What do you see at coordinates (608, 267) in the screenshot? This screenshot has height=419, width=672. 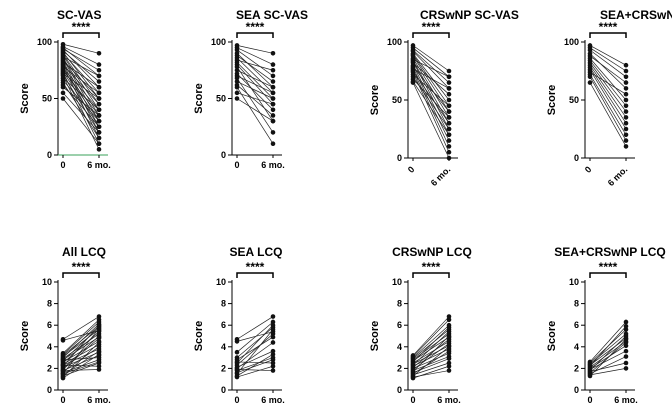 I see `significance-label: ****` at bounding box center [608, 267].